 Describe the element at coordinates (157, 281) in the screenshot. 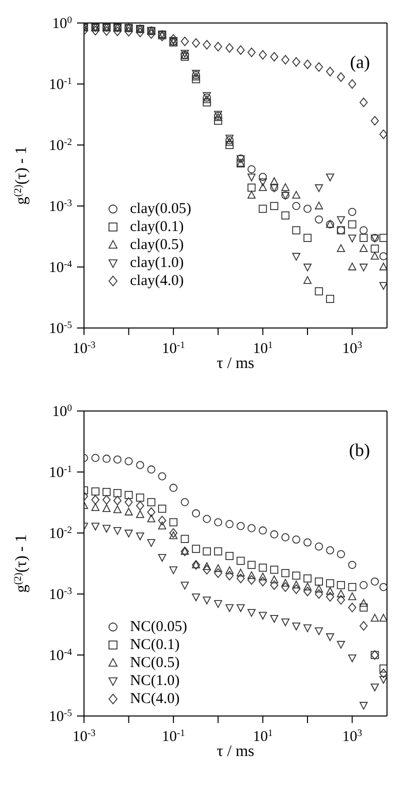

I see `legend-label: clay(4.0)` at that location.